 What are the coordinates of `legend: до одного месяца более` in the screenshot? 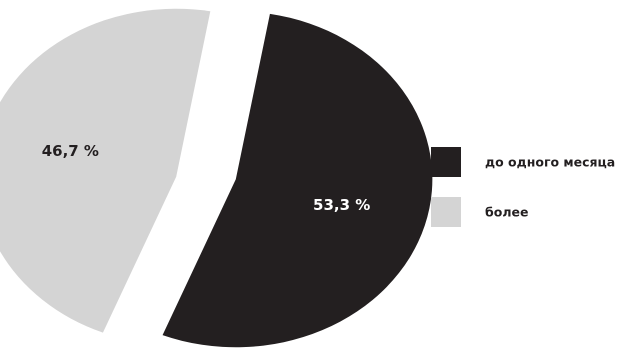 It's located at (523, 187).